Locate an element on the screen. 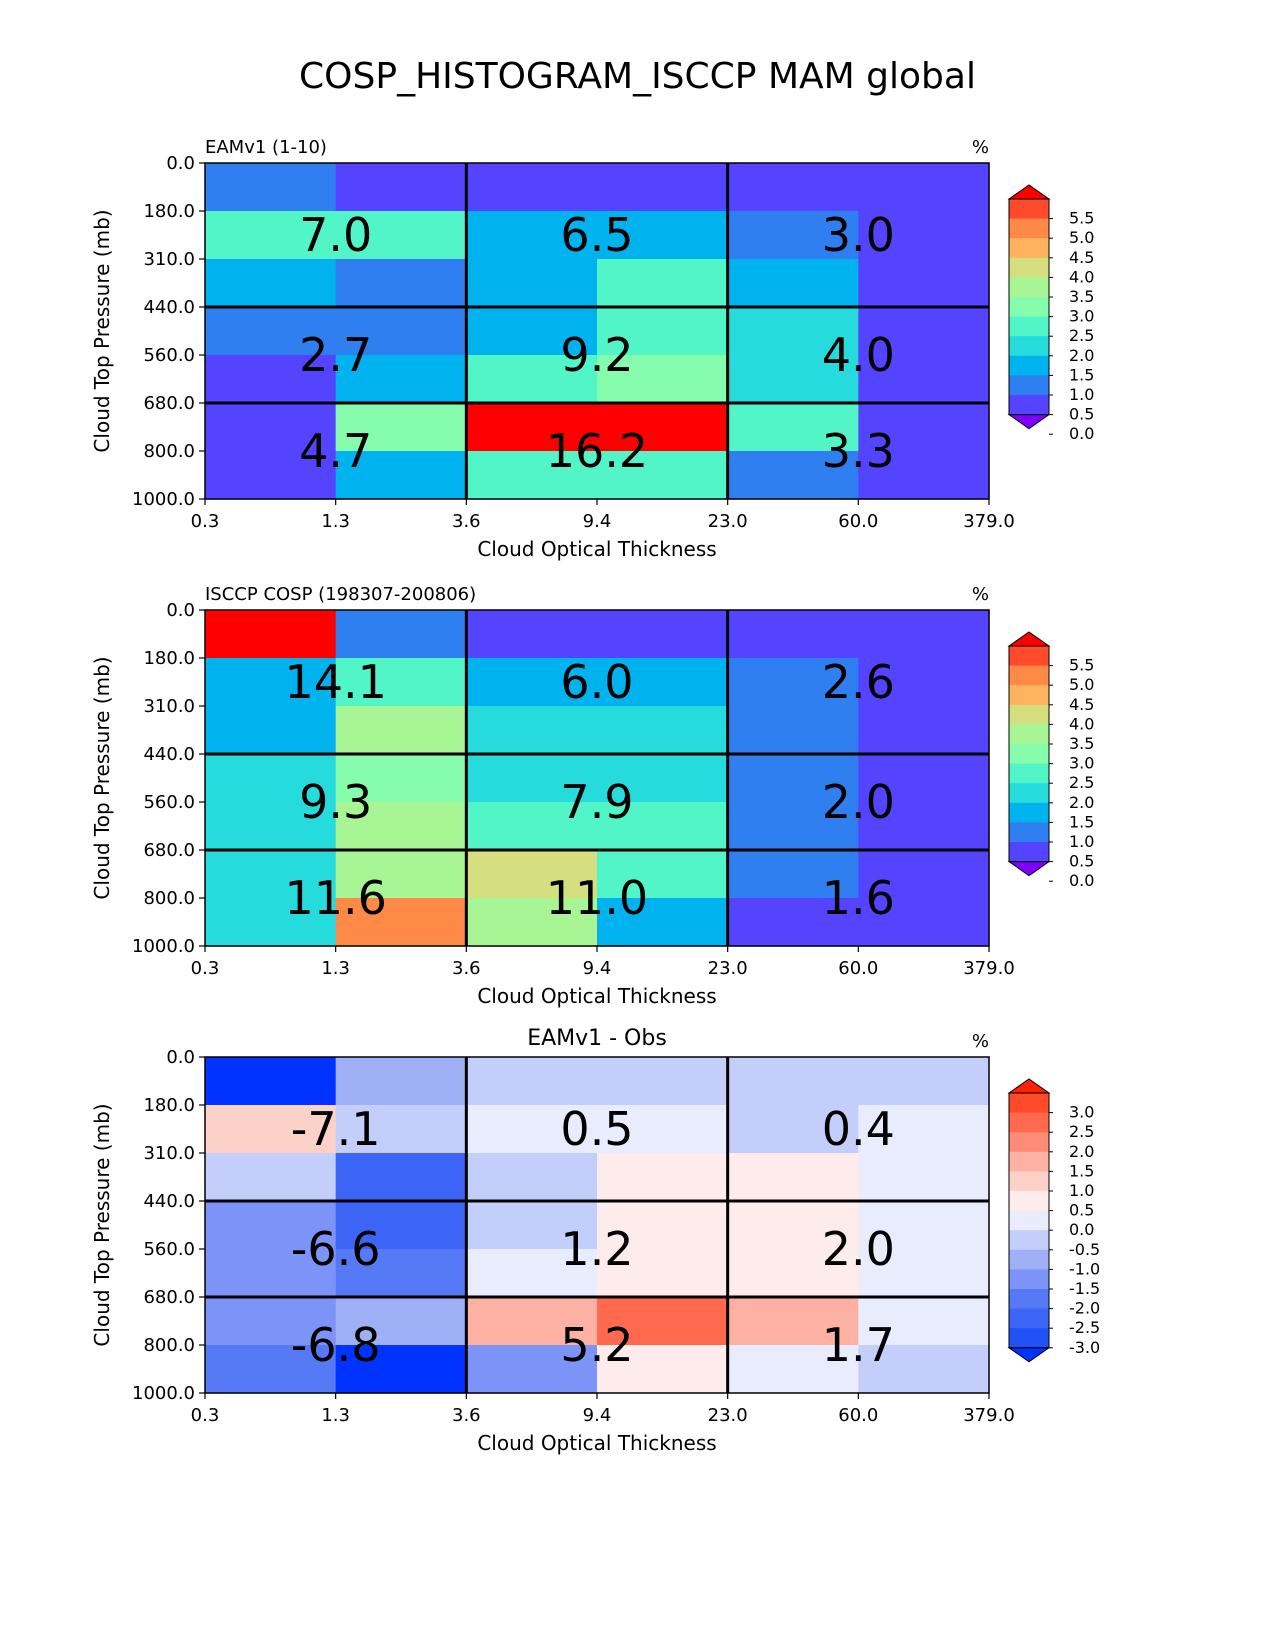  box-value-label: 4.0 is located at coordinates (858, 355).